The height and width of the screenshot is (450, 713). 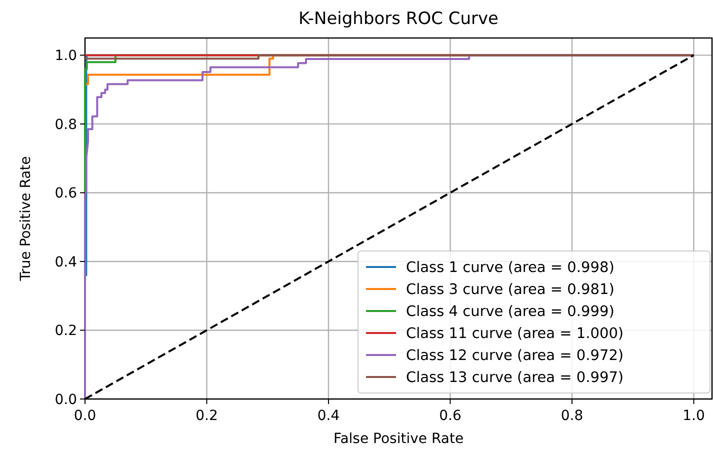 I want to click on legend-label: Class 3 curve (area = 0.981), so click(x=510, y=290).